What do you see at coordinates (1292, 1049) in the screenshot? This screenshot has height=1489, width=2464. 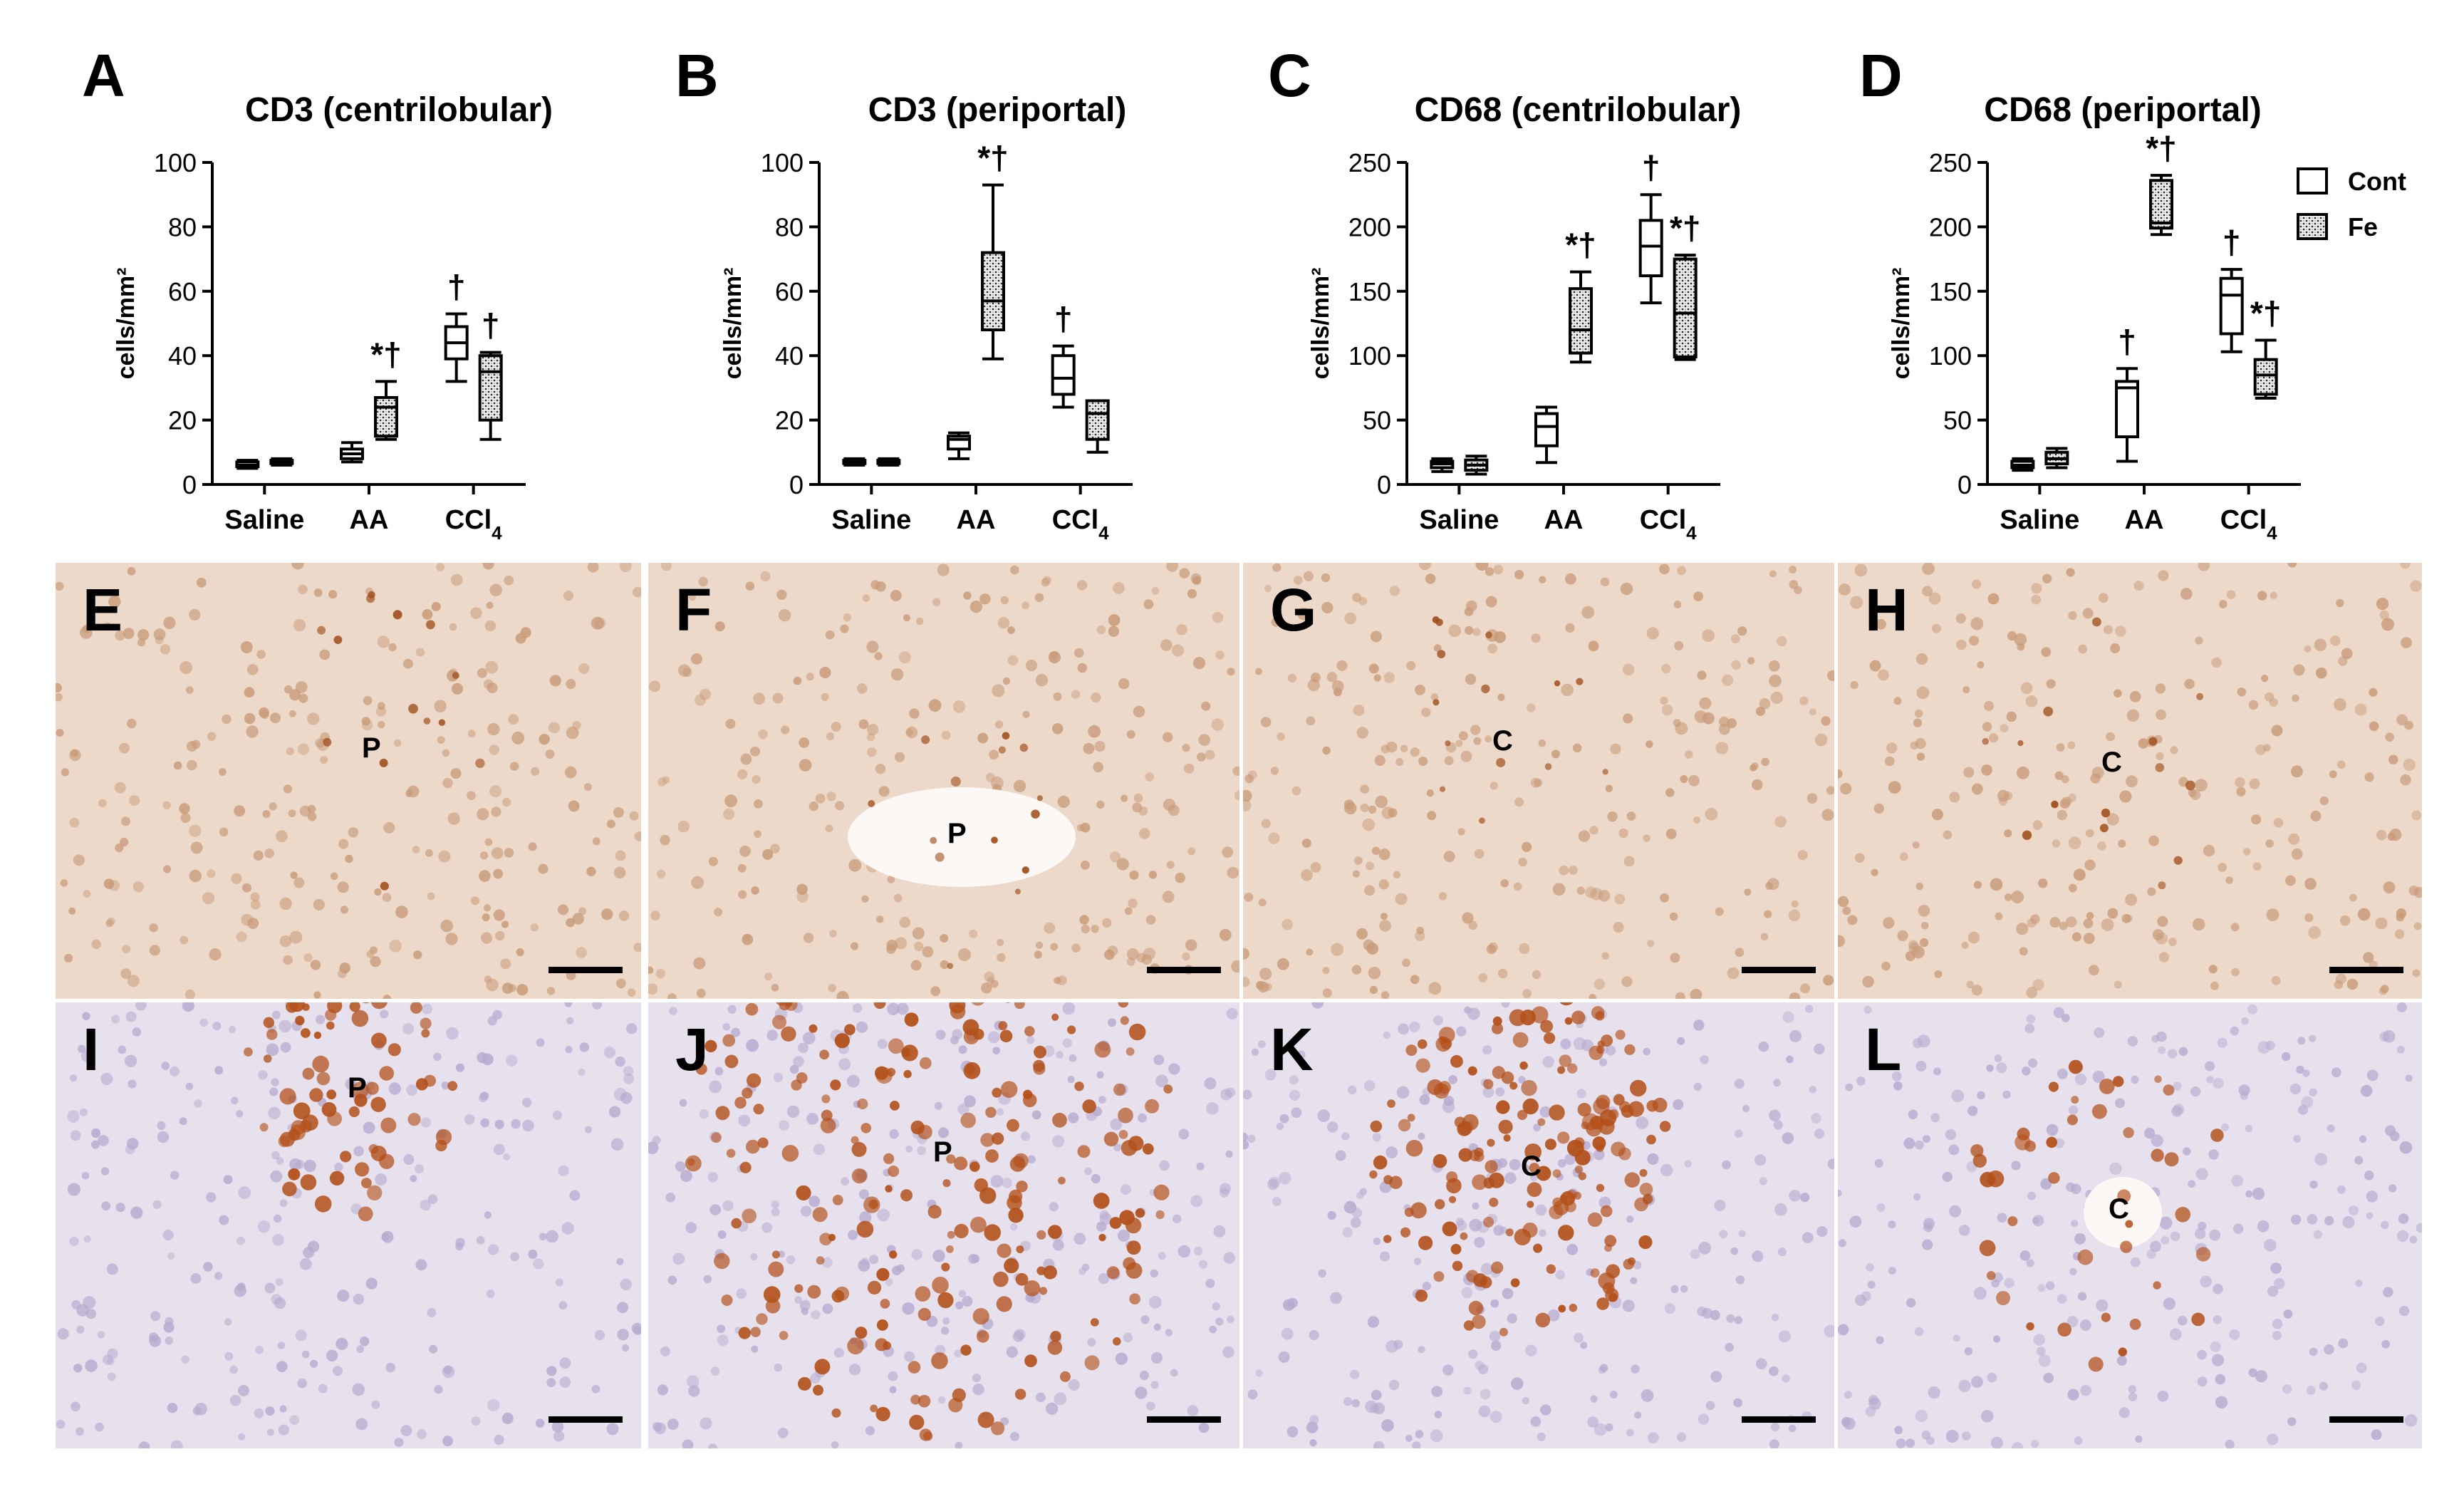 I see `micrograph-panel-letter: K` at bounding box center [1292, 1049].